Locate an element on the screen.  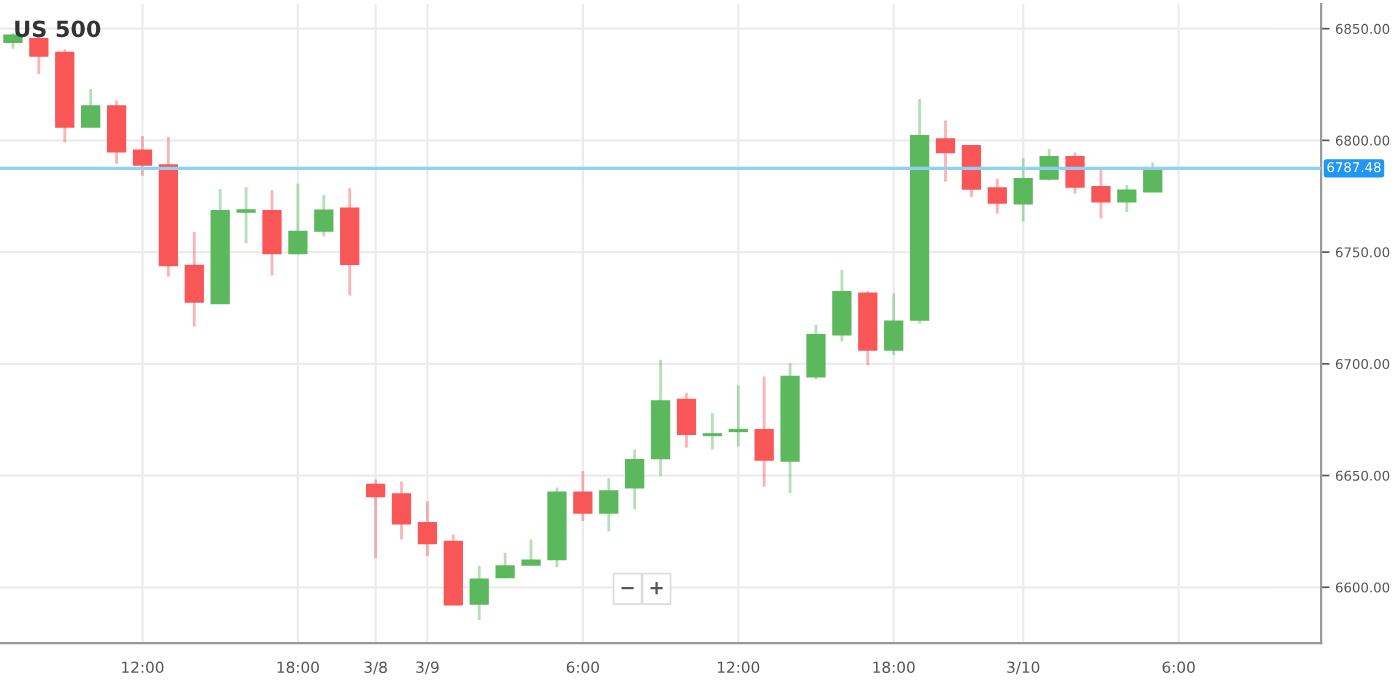
annotation: − is located at coordinates (627, 588).